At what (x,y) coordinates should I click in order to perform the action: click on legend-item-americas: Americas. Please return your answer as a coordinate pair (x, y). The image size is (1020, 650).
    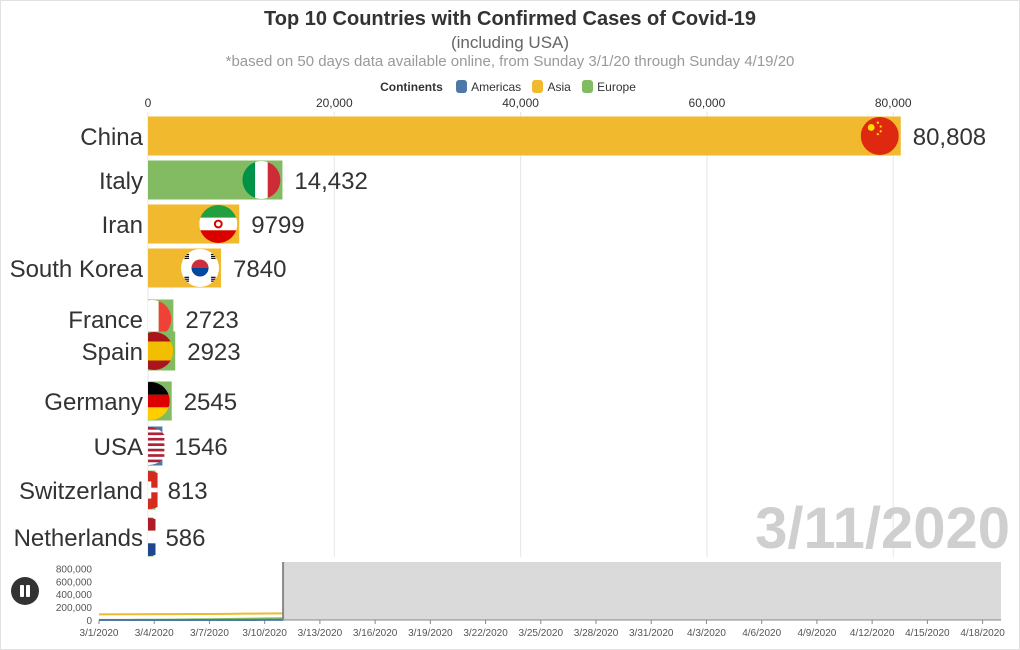
    Looking at the image, I should click on (488, 87).